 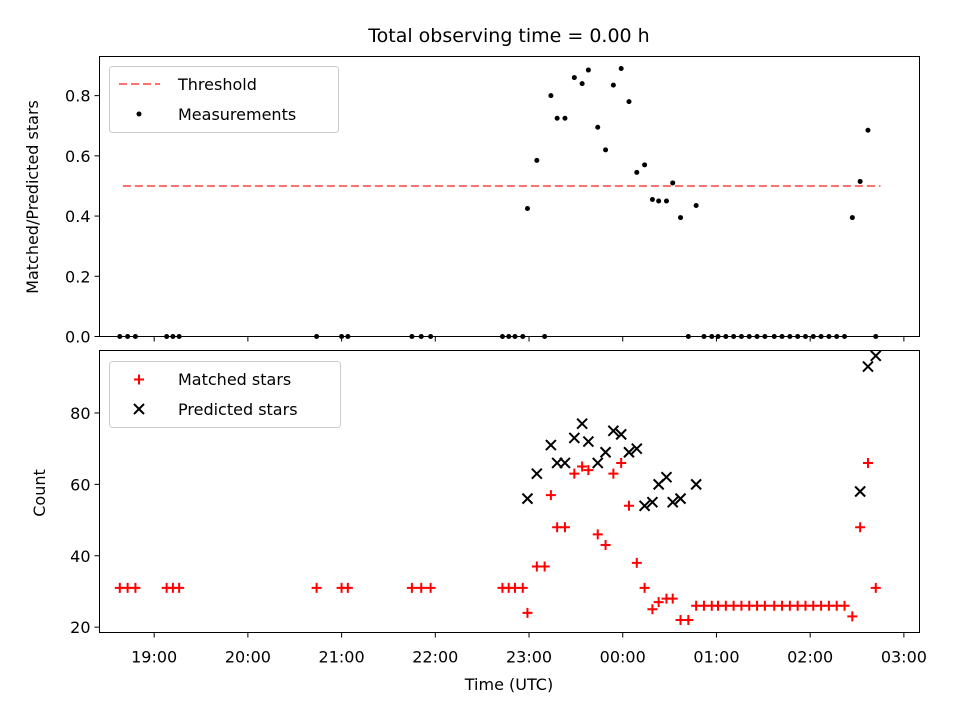 What do you see at coordinates (77, 276) in the screenshot?
I see `top-y-tick-label: 0.2` at bounding box center [77, 276].